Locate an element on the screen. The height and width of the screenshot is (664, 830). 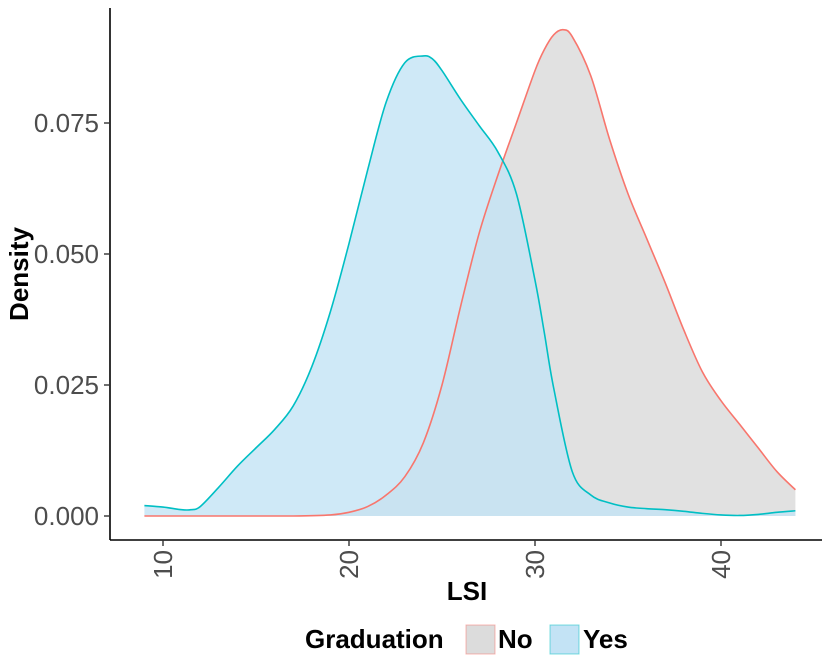
x-tick-label: 20 is located at coordinates (349, 564).